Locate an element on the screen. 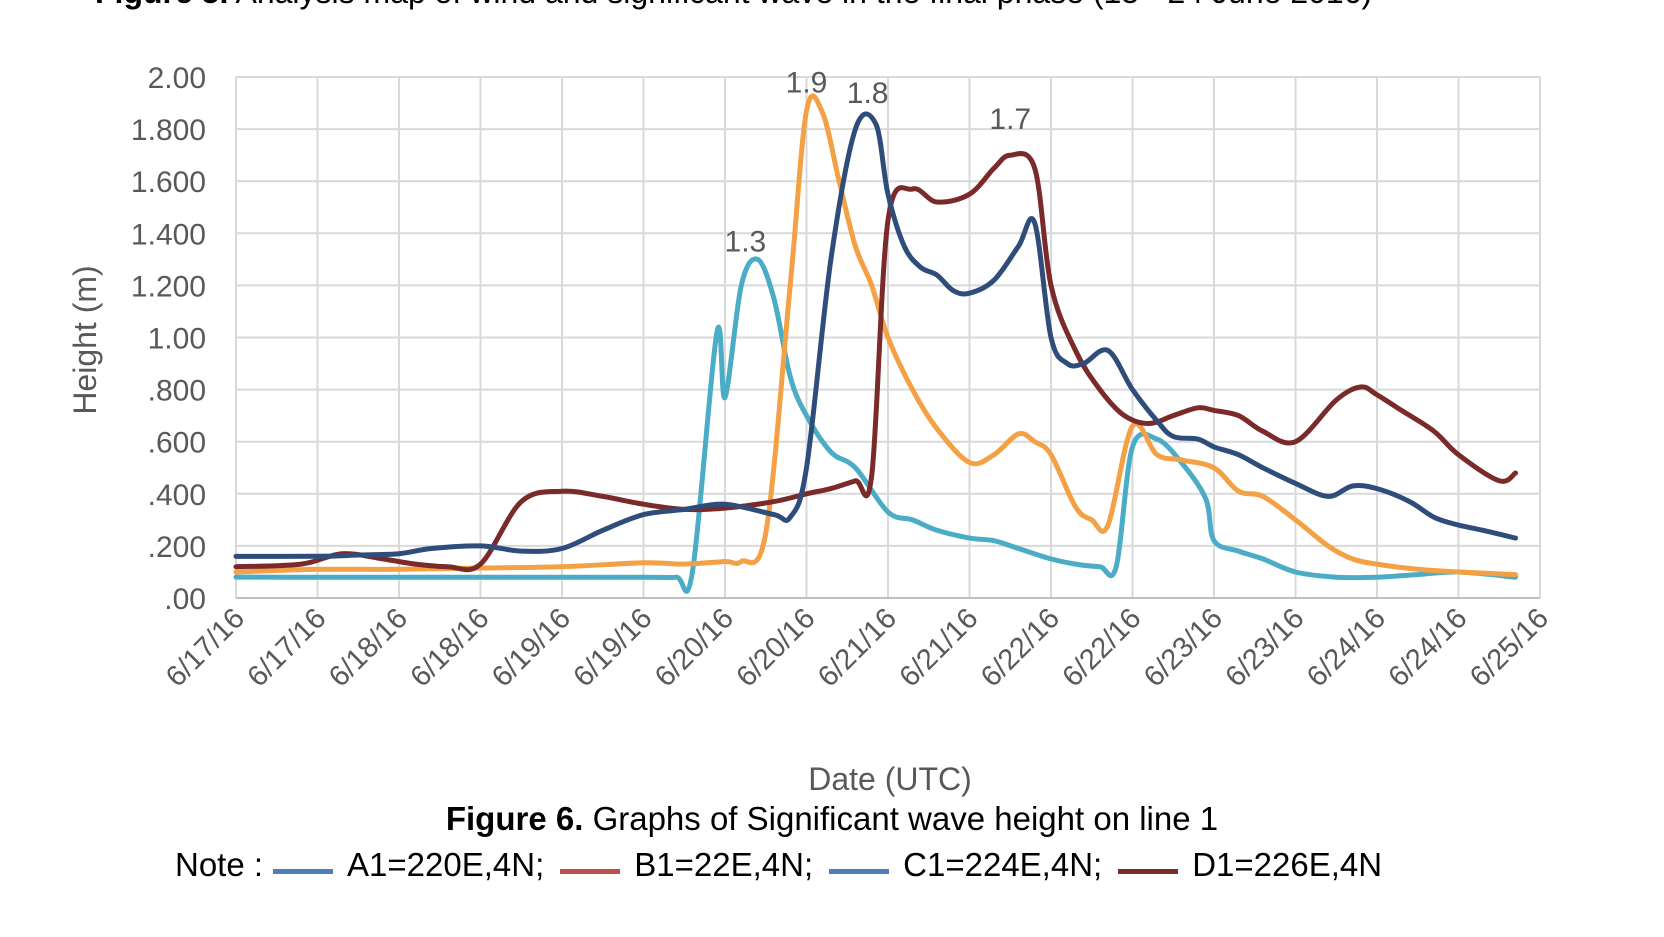 The width and height of the screenshot is (1664, 937). y-tick-label: 1.200 is located at coordinates (168, 286).